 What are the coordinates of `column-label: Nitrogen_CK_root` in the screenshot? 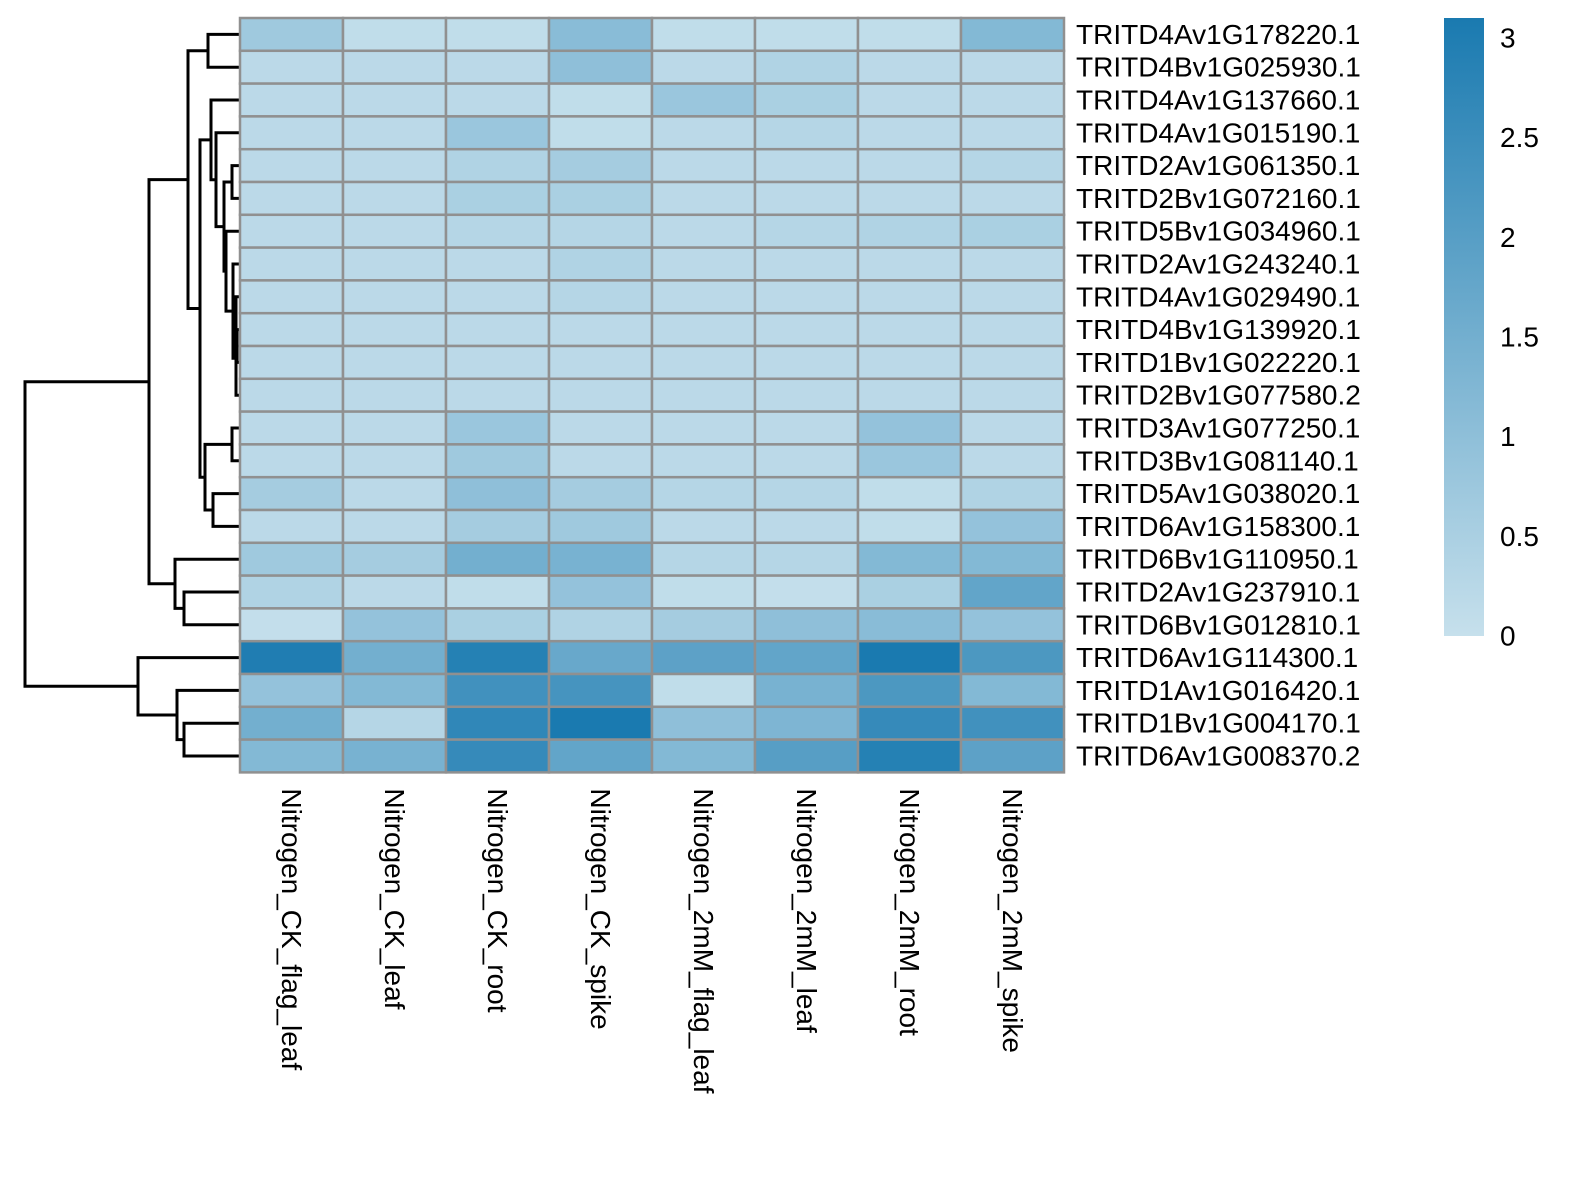 It's located at (497, 900).